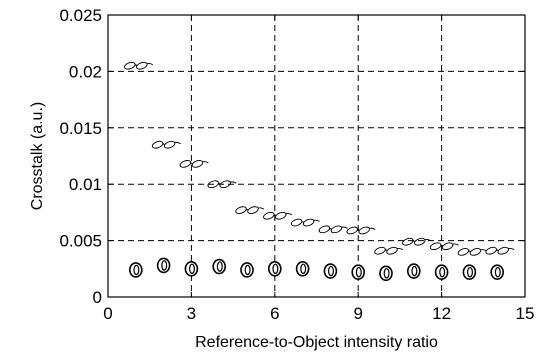 The width and height of the screenshot is (540, 360). Describe the element at coordinates (357, 313) in the screenshot. I see `x-tick-label: 9` at that location.